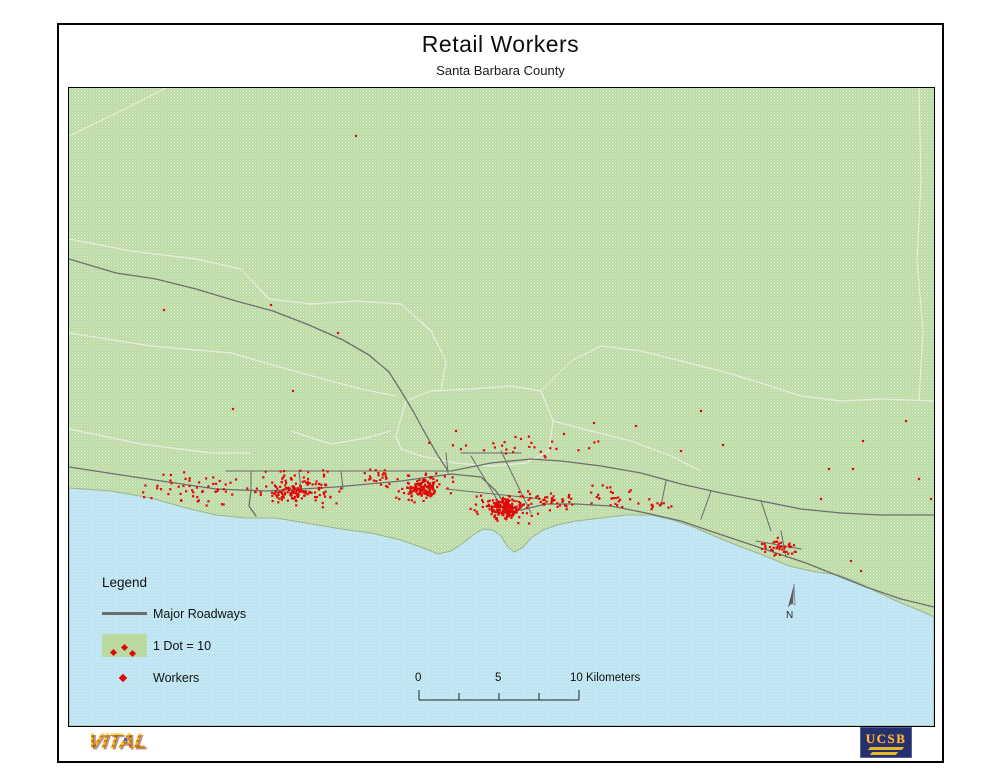 The image size is (1001, 774). I want to click on ucsb-logo: UCSB, so click(886, 742).